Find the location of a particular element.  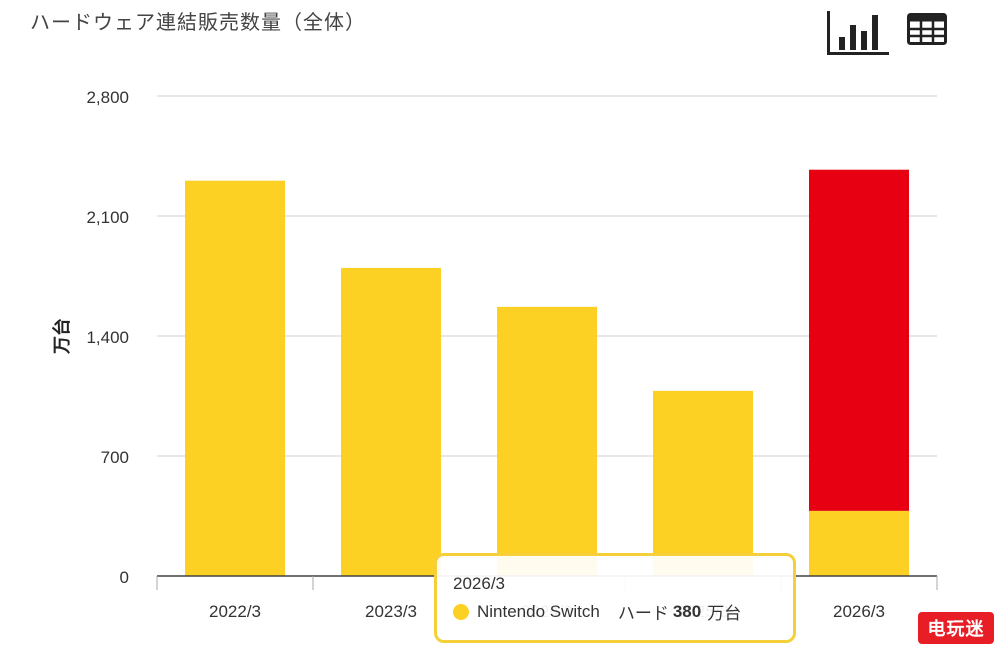

watermark-logo: 电玩迷 is located at coordinates (956, 628).